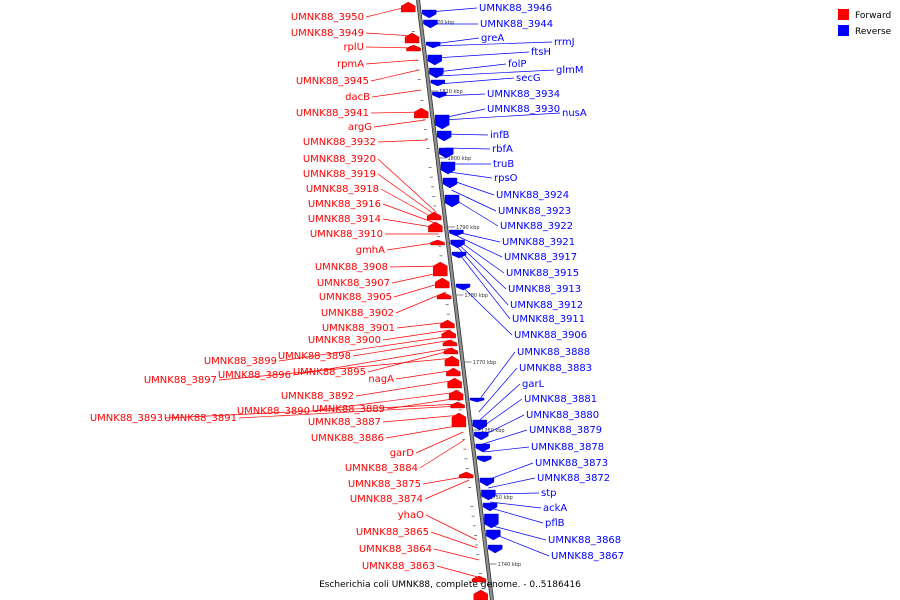  Describe the element at coordinates (523, 109) in the screenshot. I see `reverse-gene-label: UMNK88_3930` at that location.